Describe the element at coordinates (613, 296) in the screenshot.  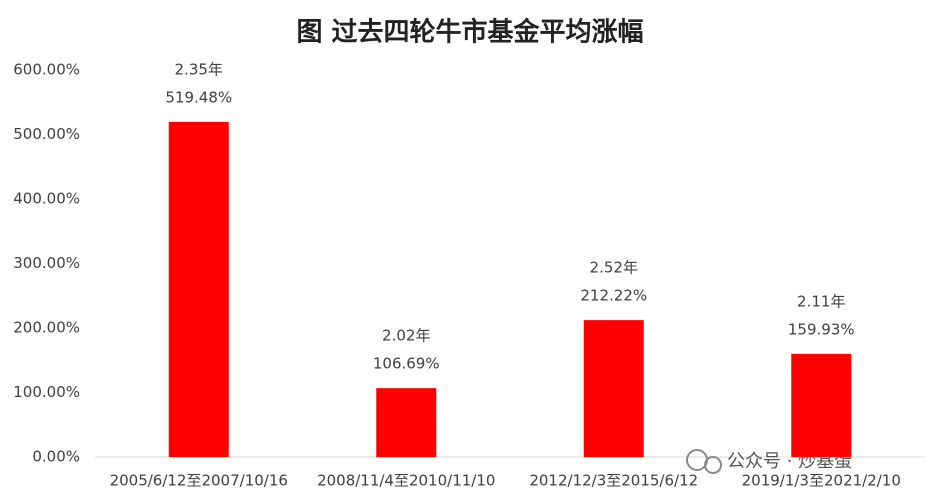
I see `value-label: 212.22%` at that location.